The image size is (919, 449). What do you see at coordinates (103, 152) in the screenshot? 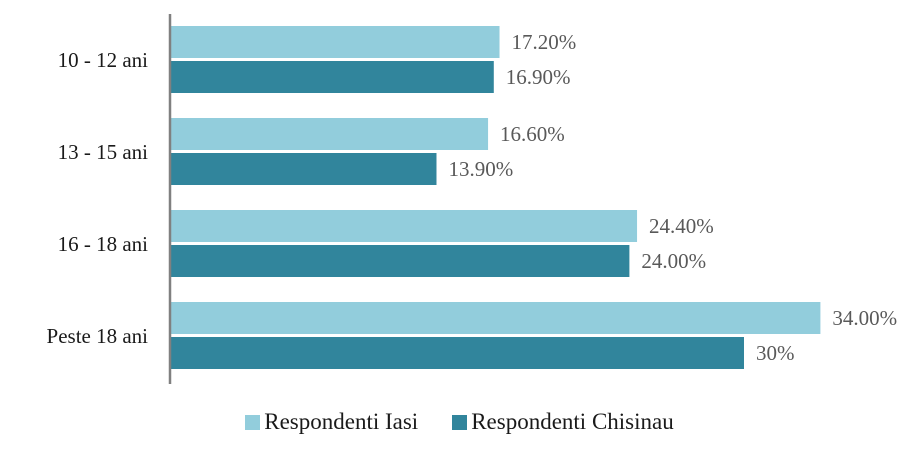
I see `category-label-13-15-ani: 13 - 15 ani` at bounding box center [103, 152].